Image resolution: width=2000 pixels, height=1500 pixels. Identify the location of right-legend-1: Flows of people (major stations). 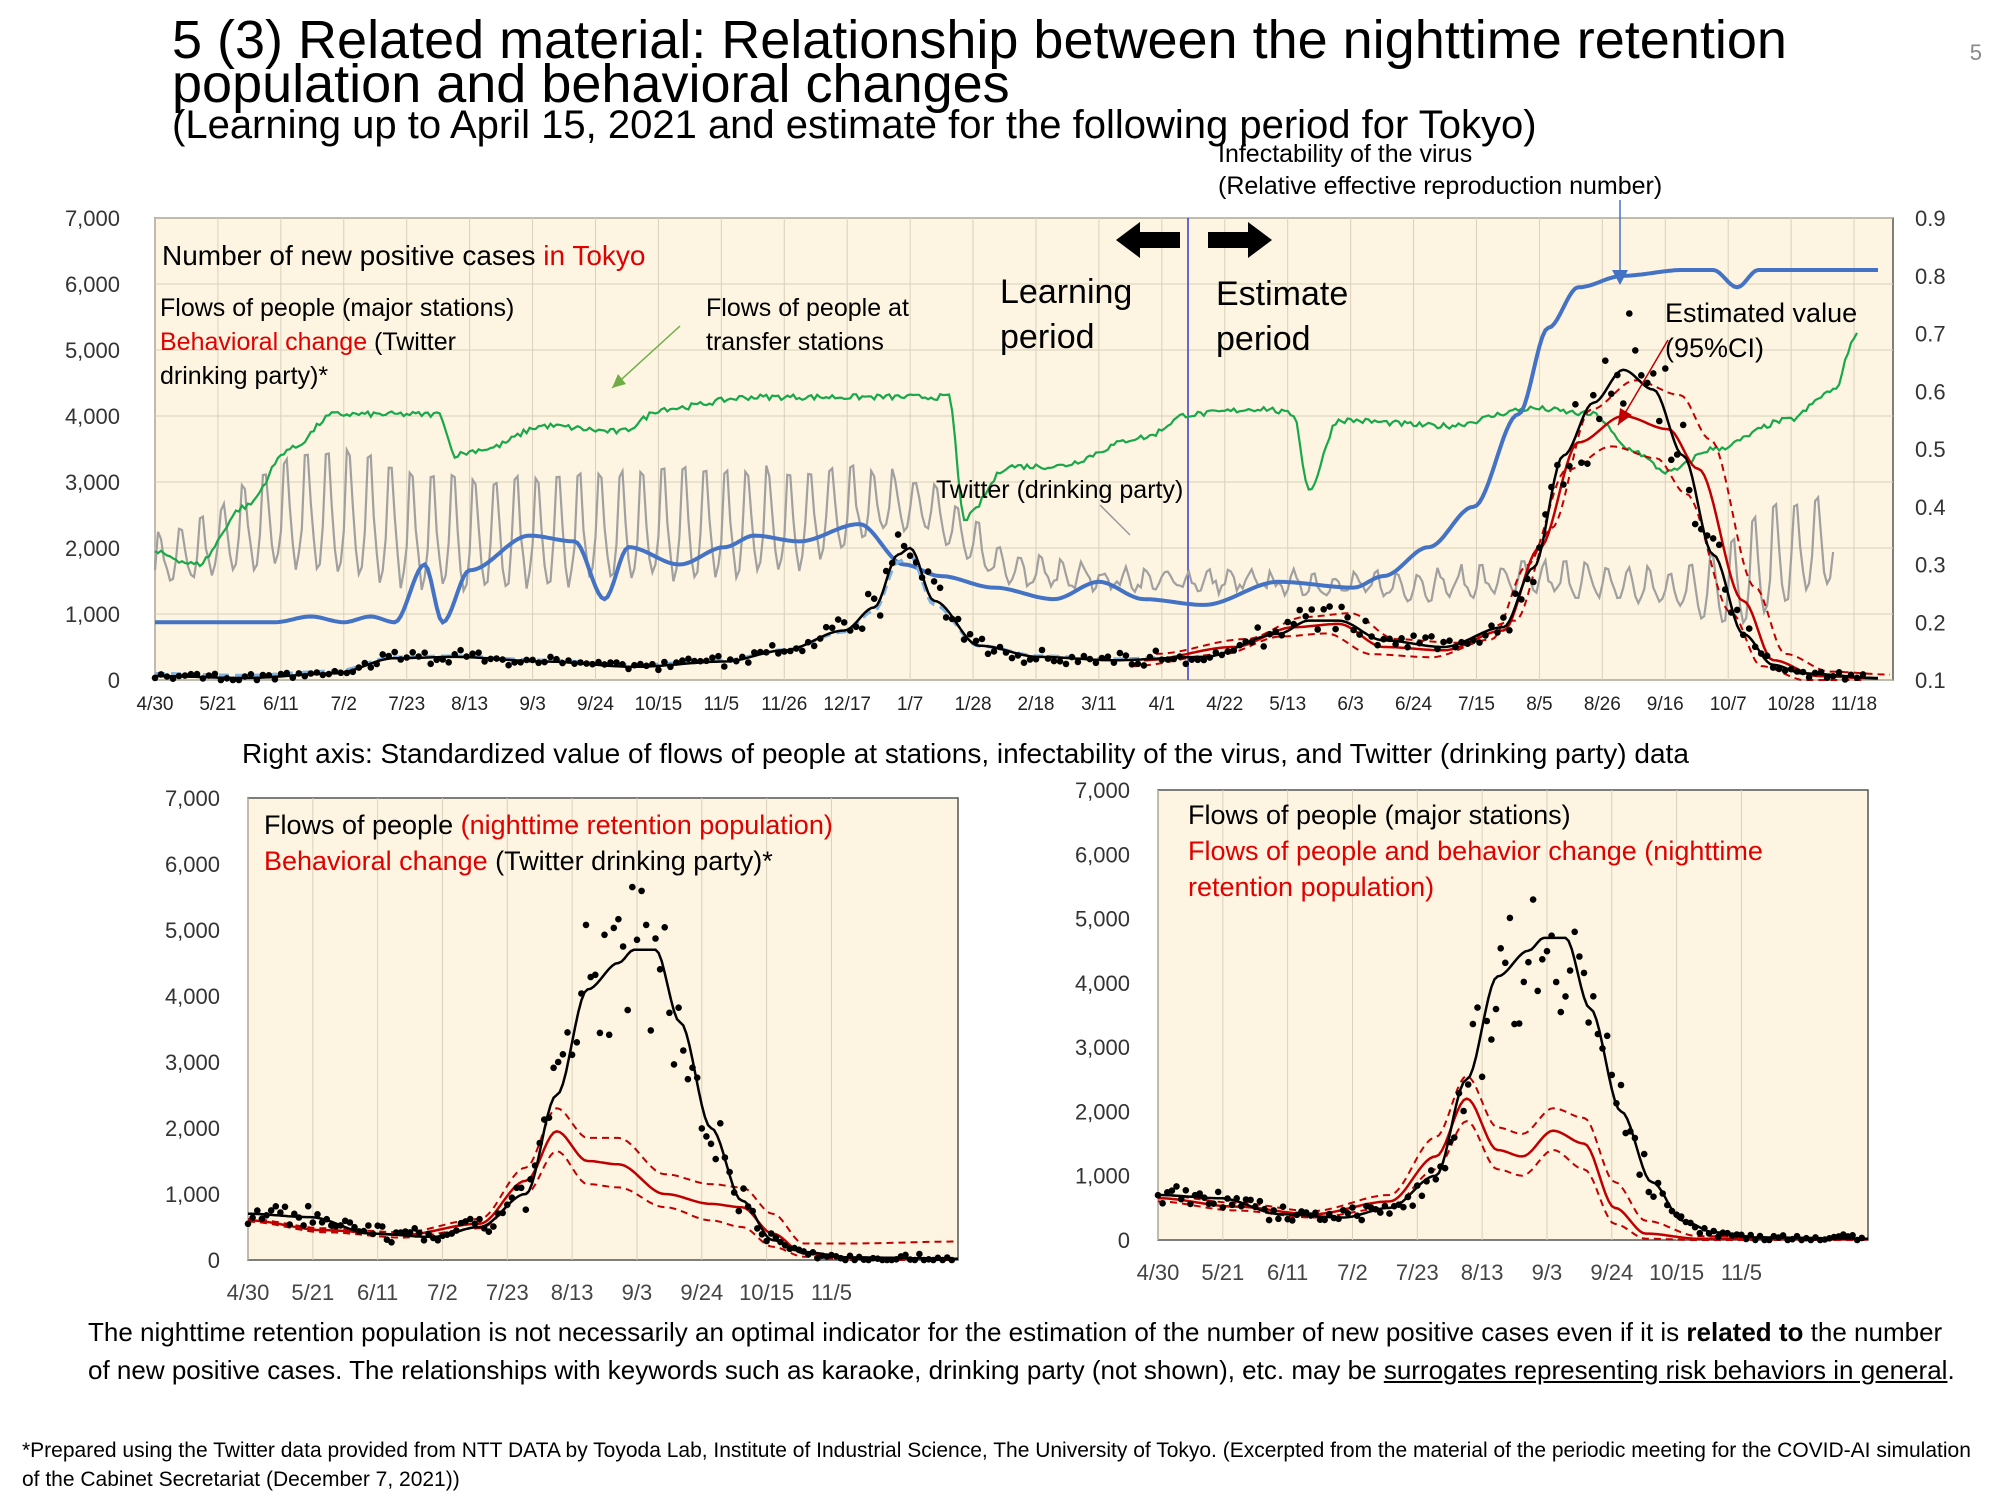
(1379, 815).